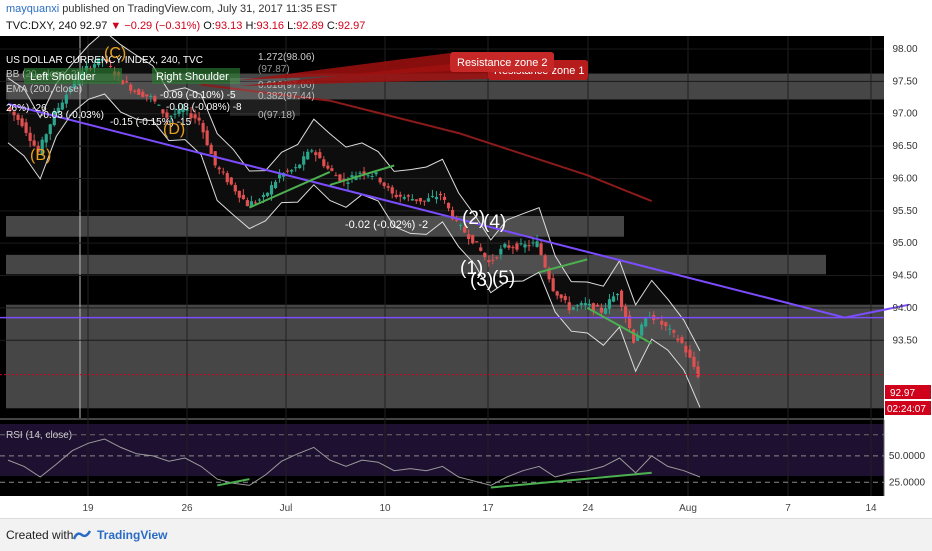  What do you see at coordinates (72, 115) in the screenshot?
I see `measurement-label-5: -0.03 (-0.03%)` at bounding box center [72, 115].